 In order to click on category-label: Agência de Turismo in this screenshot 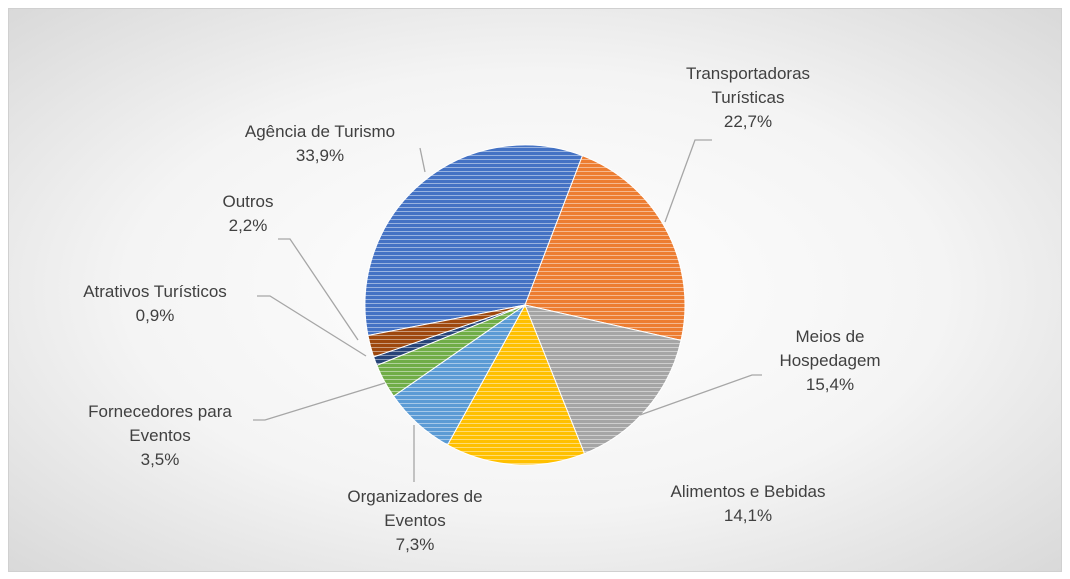, I will do `click(320, 131)`.